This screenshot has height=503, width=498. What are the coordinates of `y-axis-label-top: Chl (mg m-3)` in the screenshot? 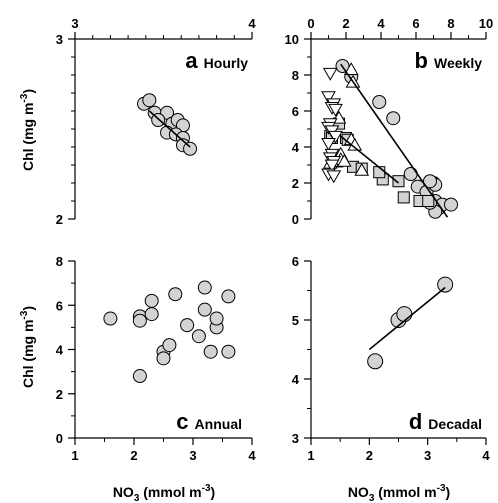 It's located at (27, 130).